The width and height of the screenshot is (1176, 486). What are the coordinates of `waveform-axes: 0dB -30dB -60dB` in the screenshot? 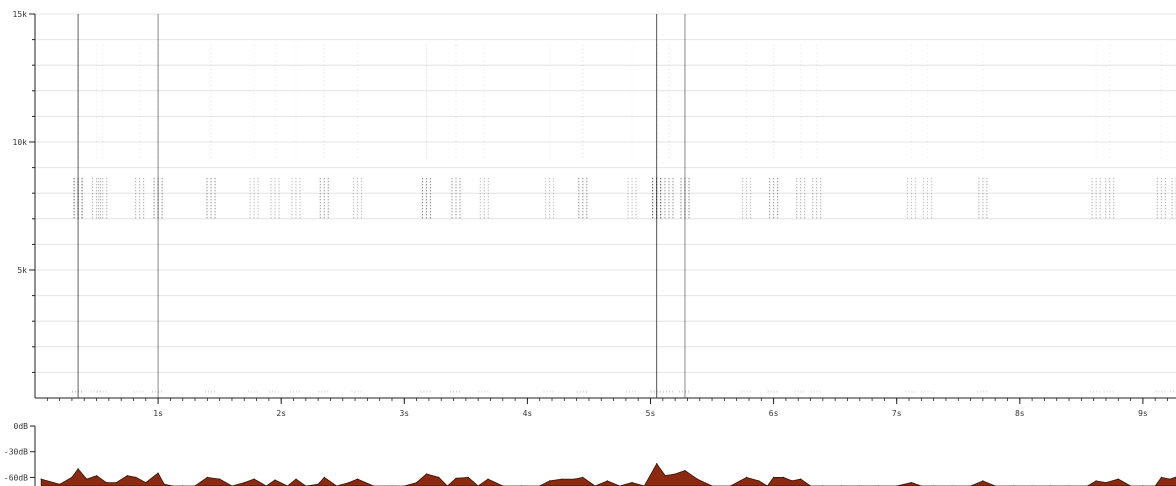 It's located at (20, 454).